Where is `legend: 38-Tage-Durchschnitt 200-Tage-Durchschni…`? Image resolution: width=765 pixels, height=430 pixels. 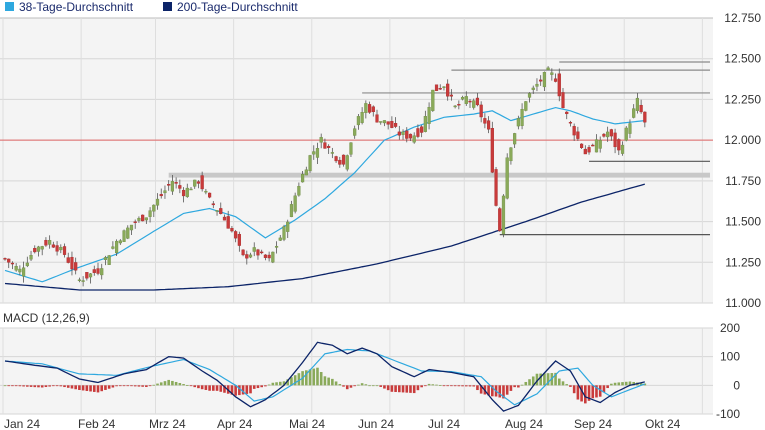 legend: 38-Tage-Durchschnitt 200-Tage-Durchschni… is located at coordinates (151, 7).